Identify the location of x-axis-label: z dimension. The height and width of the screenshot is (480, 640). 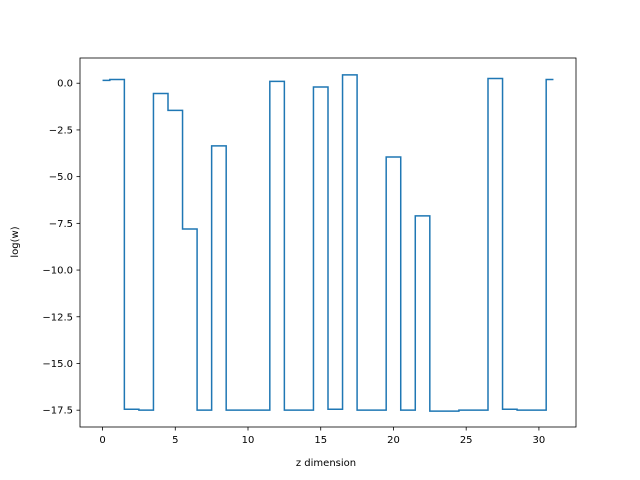
(326, 463).